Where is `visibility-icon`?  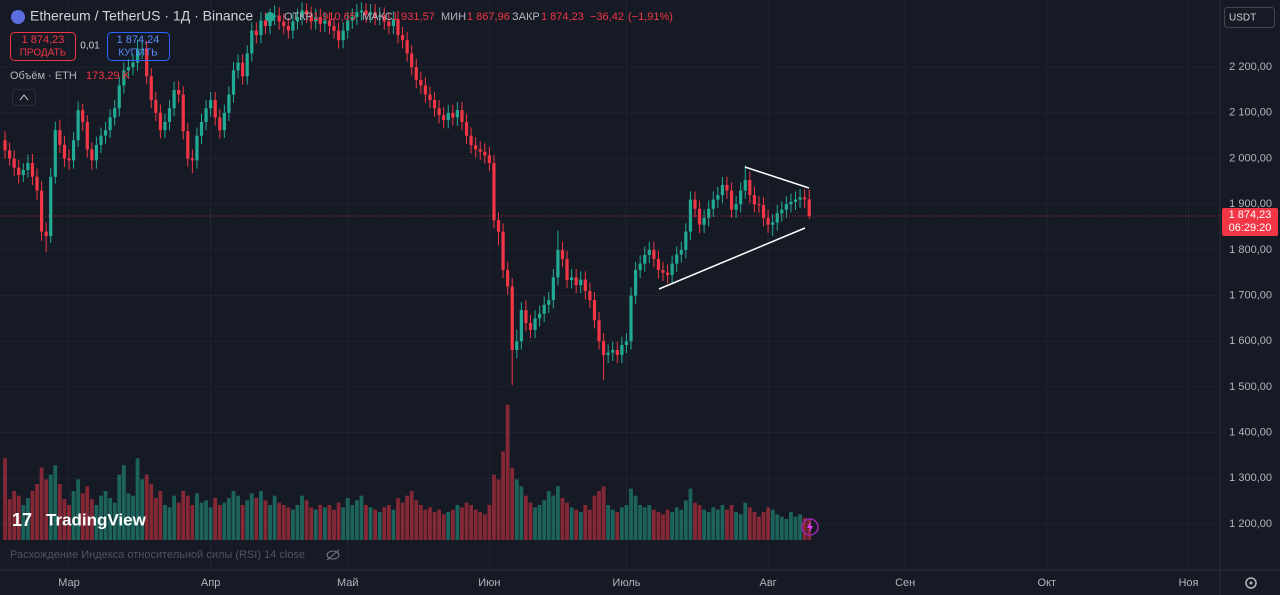 visibility-icon is located at coordinates (333, 555).